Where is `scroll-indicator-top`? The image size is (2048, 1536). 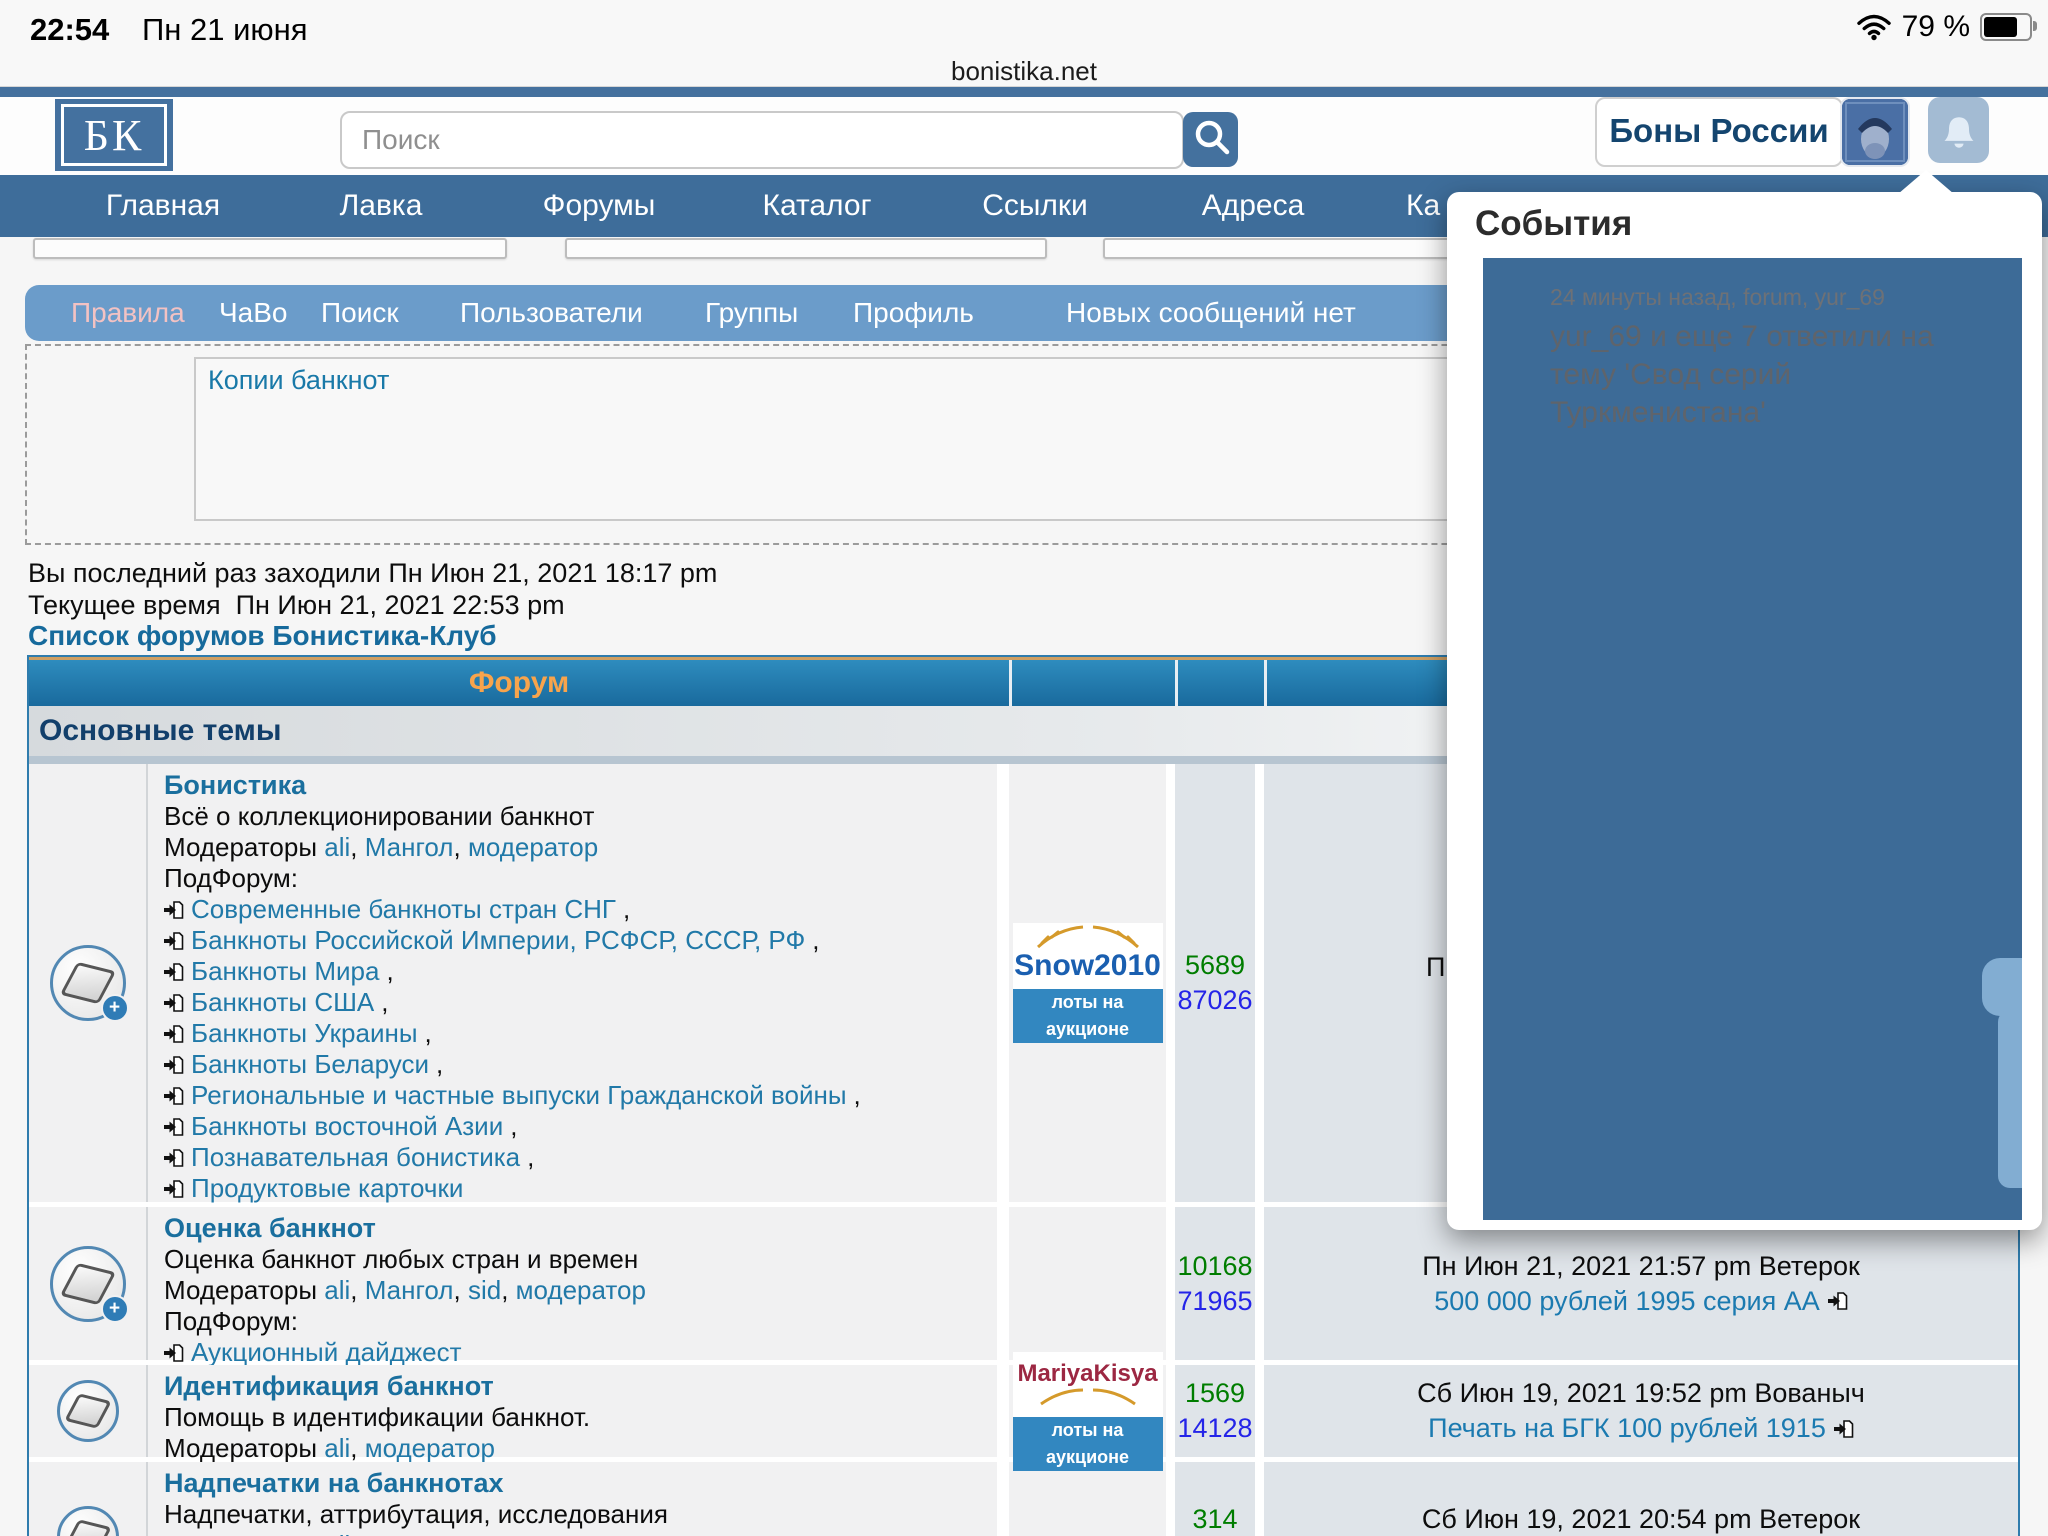
scroll-indicator-top is located at coordinates (2002, 987).